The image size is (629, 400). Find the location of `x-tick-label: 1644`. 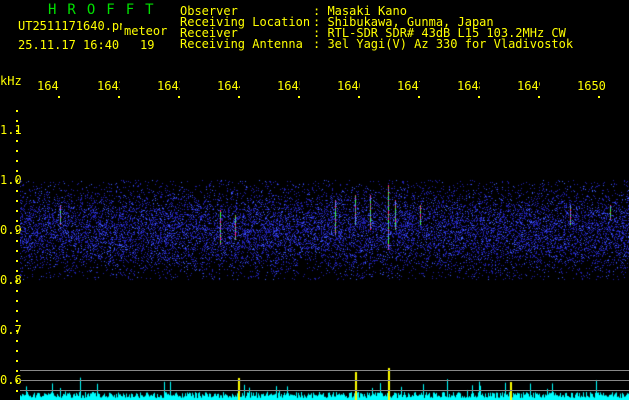

x-tick-label: 1644 is located at coordinates (228, 86).